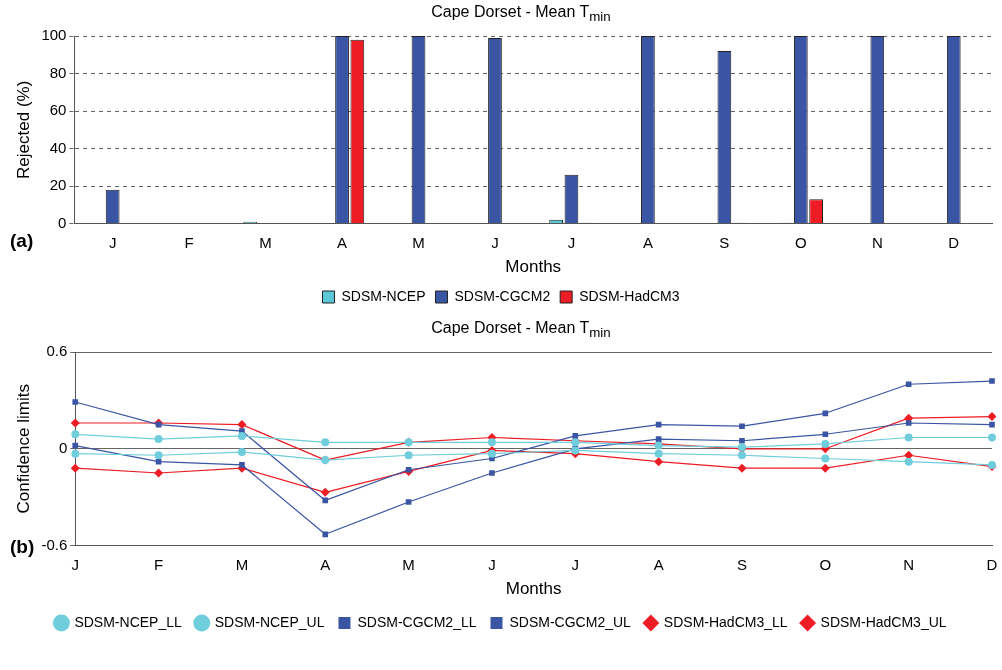  Describe the element at coordinates (54, 35) in the screenshot. I see `y-tick-label: 100` at that location.